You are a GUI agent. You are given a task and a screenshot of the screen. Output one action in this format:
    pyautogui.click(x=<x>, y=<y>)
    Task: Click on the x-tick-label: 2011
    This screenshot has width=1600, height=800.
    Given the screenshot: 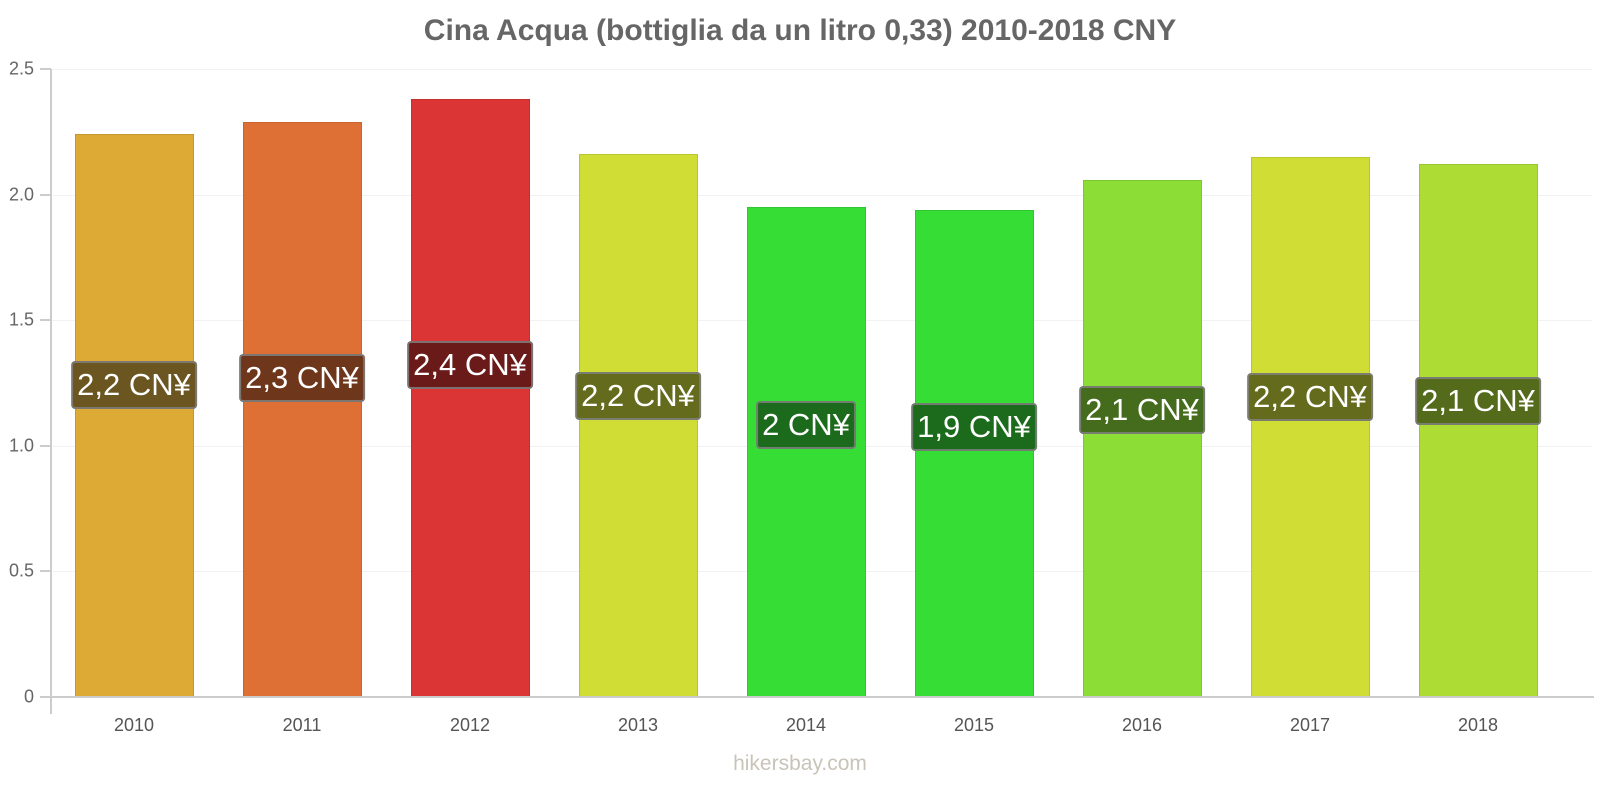 What is the action you would take?
    pyautogui.click(x=302, y=725)
    